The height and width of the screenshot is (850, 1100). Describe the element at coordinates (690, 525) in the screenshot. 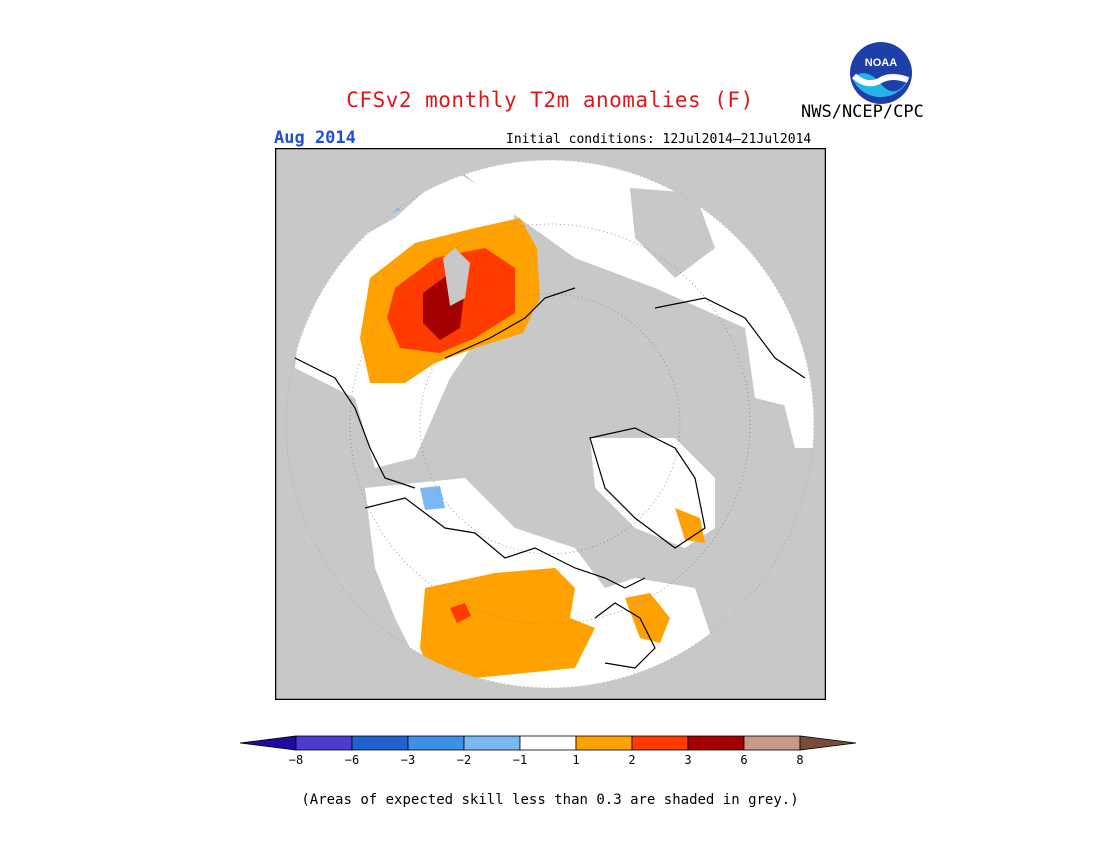

I see `anomaly-1-2-greenland` at that location.